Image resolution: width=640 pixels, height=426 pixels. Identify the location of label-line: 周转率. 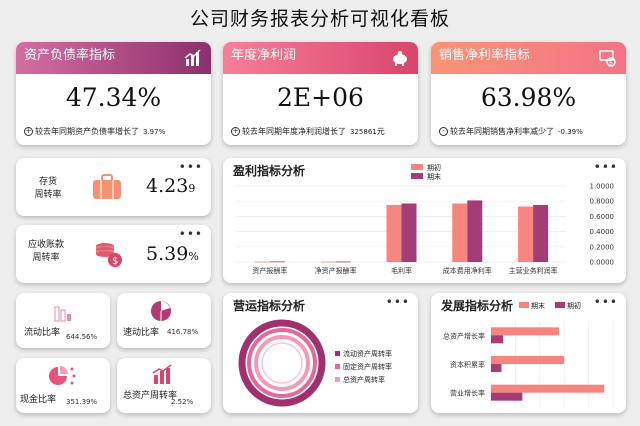
(48, 195).